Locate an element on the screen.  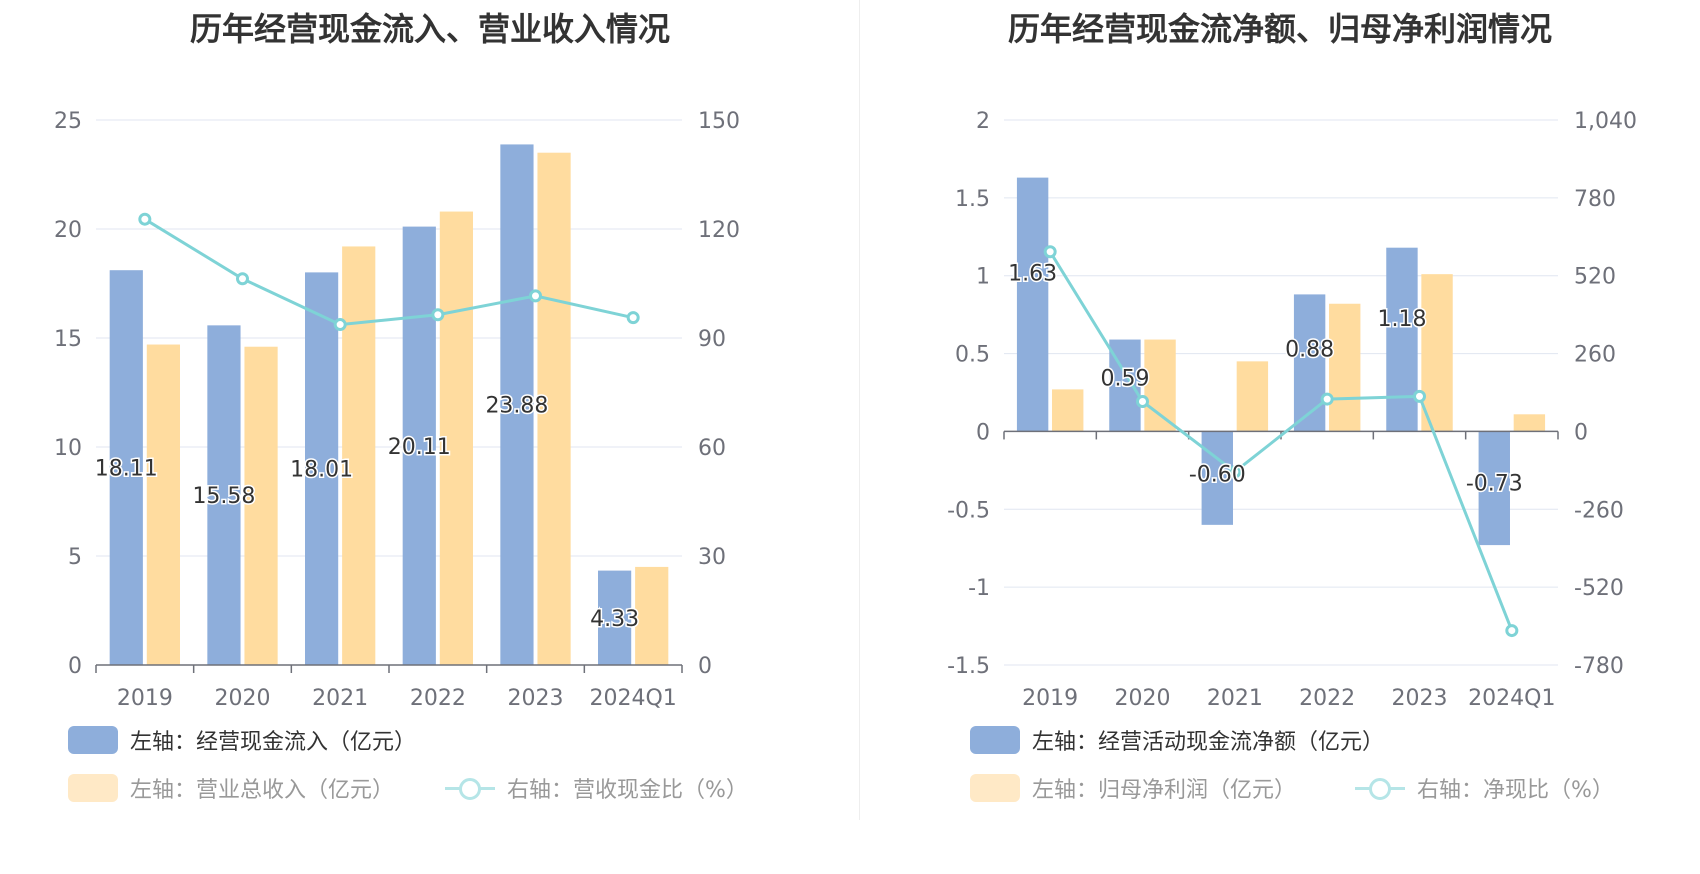
legend-item-revenue: 左轴：营业总收入（亿元） is located at coordinates (231, 788).